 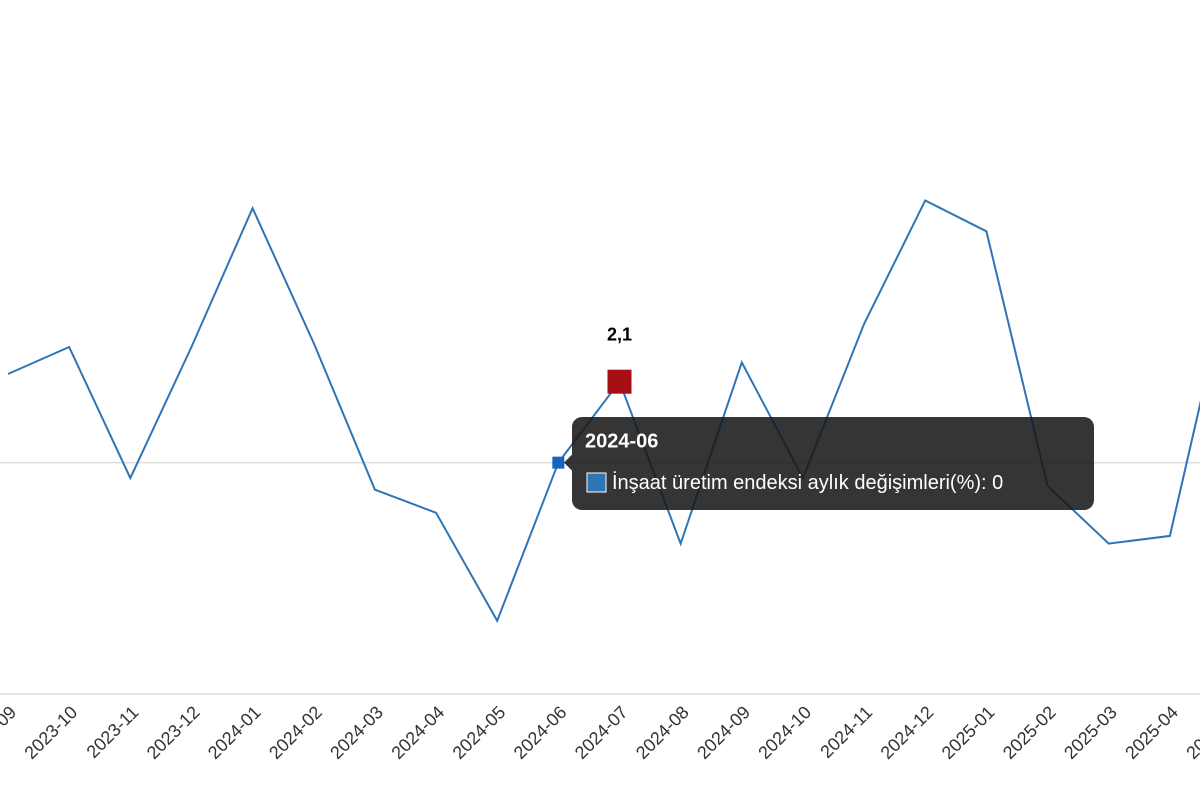 I want to click on x-tick-label: 2025-01, so click(x=968, y=732).